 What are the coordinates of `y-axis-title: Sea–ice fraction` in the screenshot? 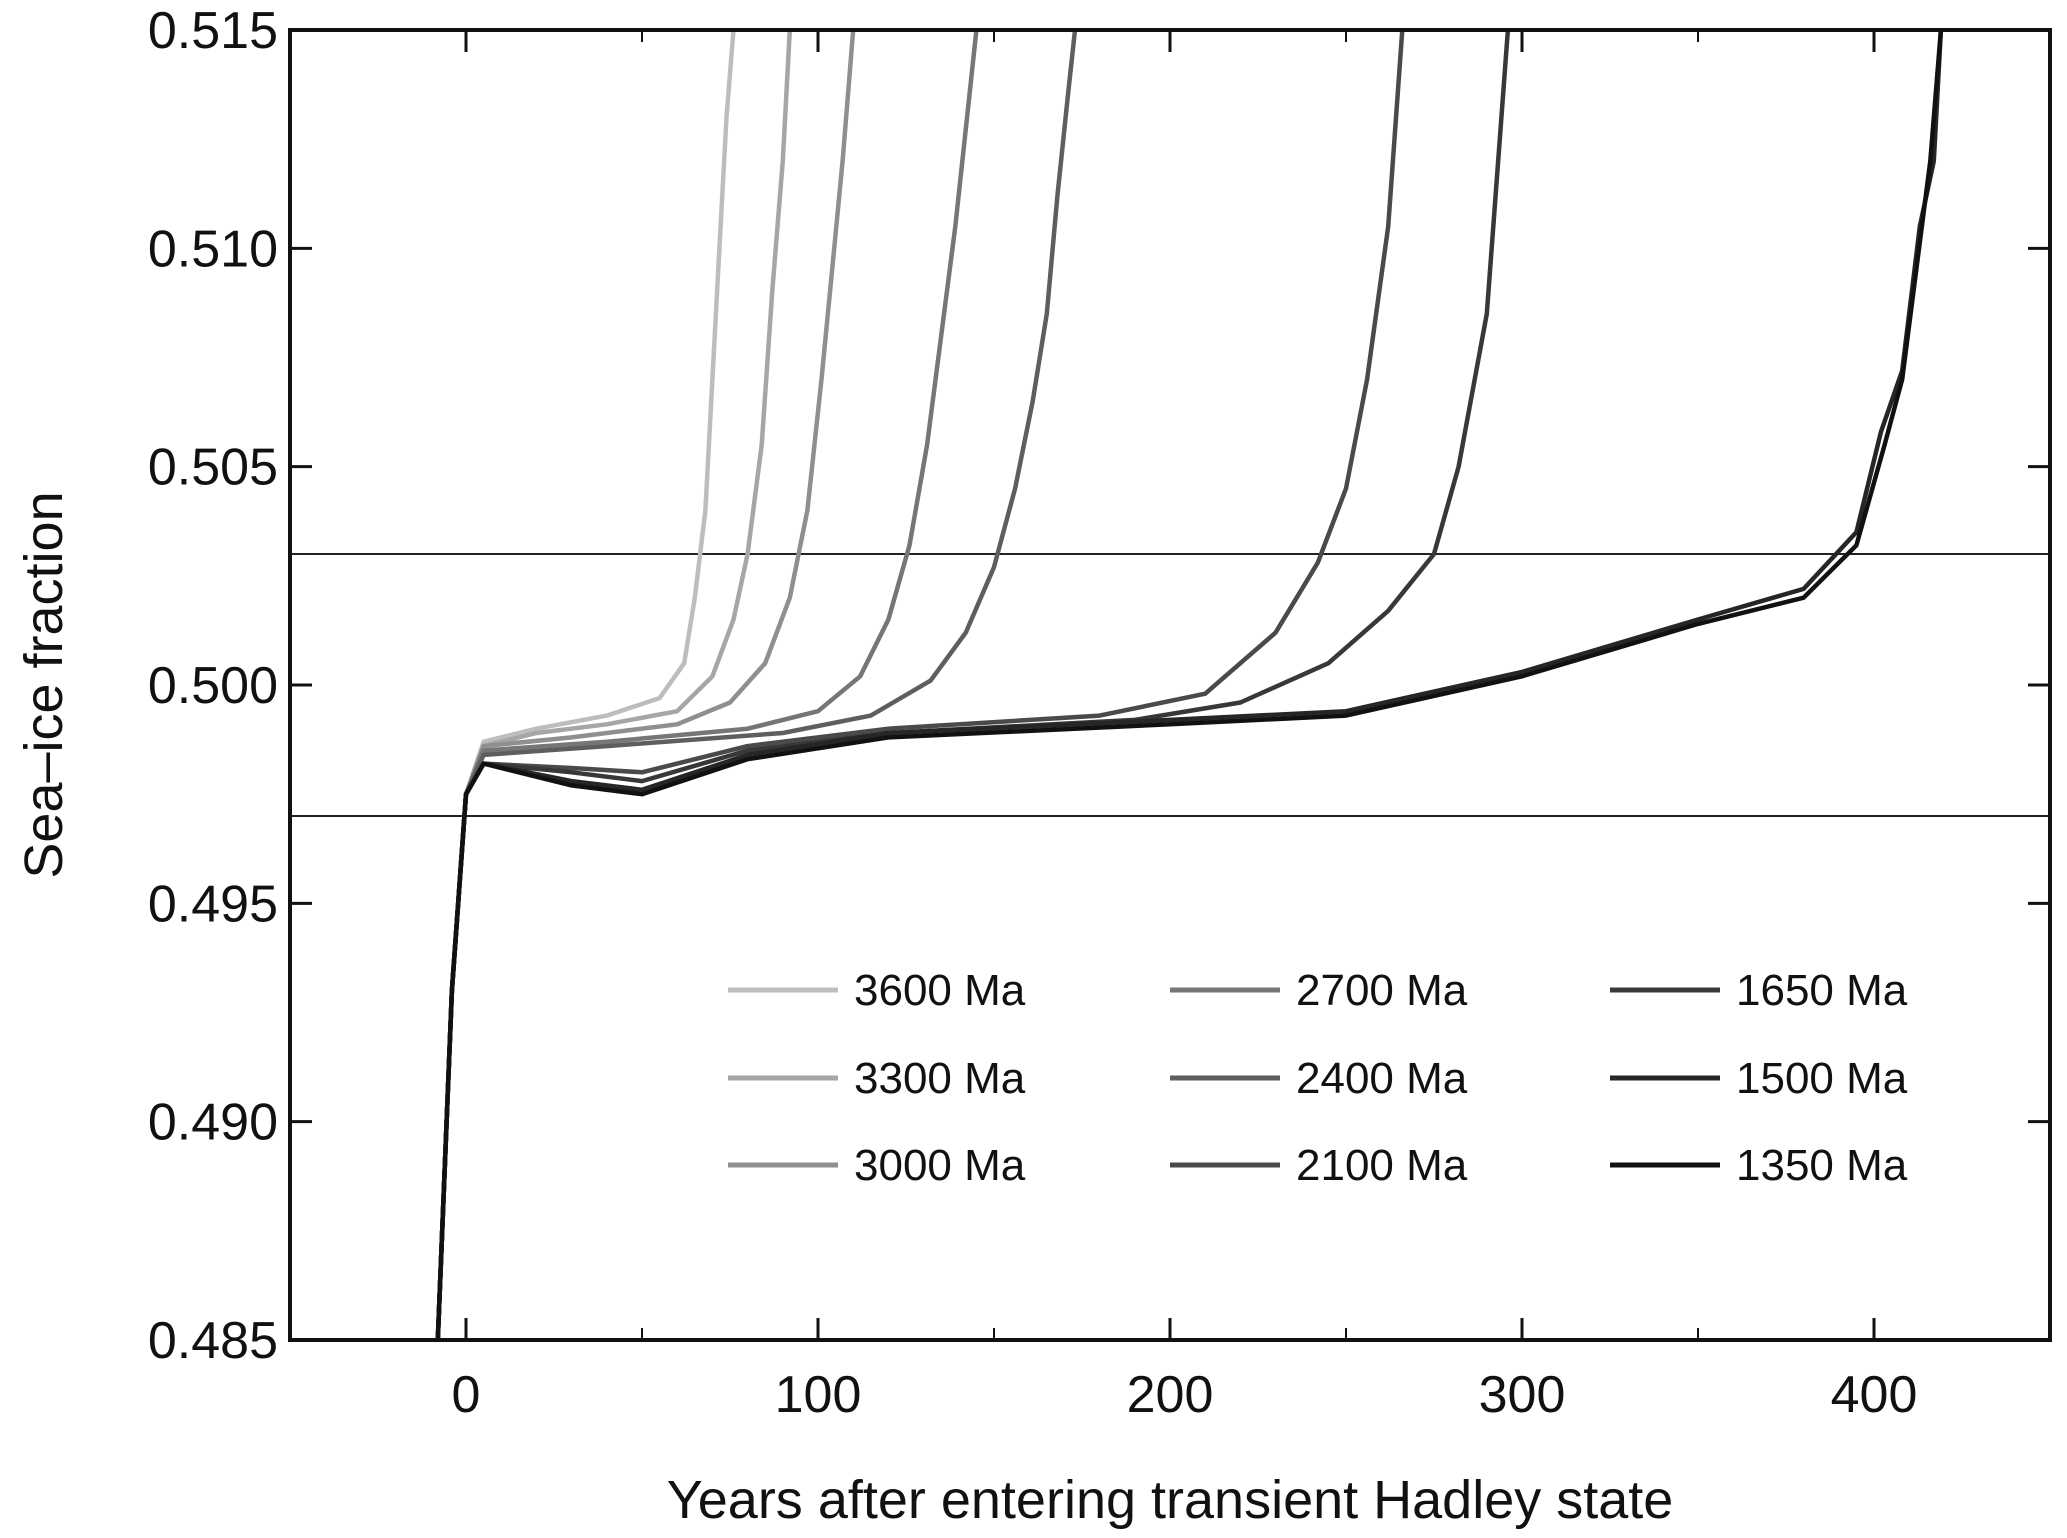 It's located at (44, 684).